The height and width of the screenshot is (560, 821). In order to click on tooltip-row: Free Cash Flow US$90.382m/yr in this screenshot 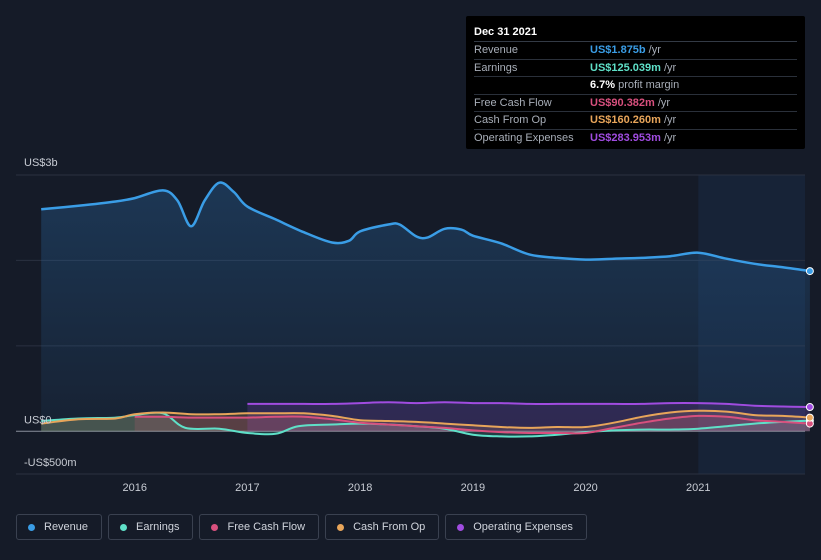, I will do `click(635, 103)`.